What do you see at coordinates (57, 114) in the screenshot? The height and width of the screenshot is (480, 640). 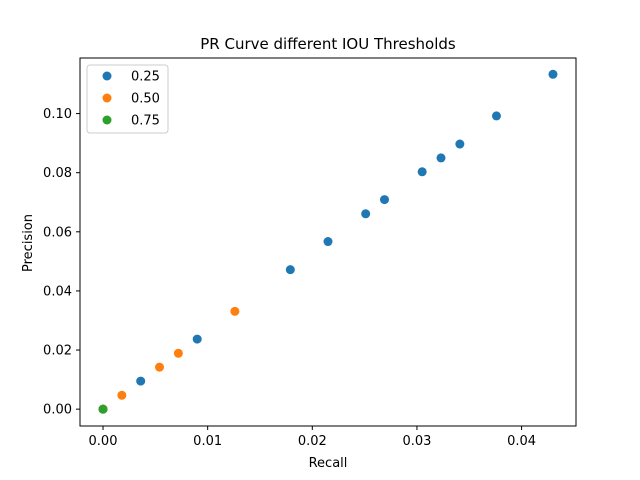 I see `y-tick-label: 0.10` at bounding box center [57, 114].